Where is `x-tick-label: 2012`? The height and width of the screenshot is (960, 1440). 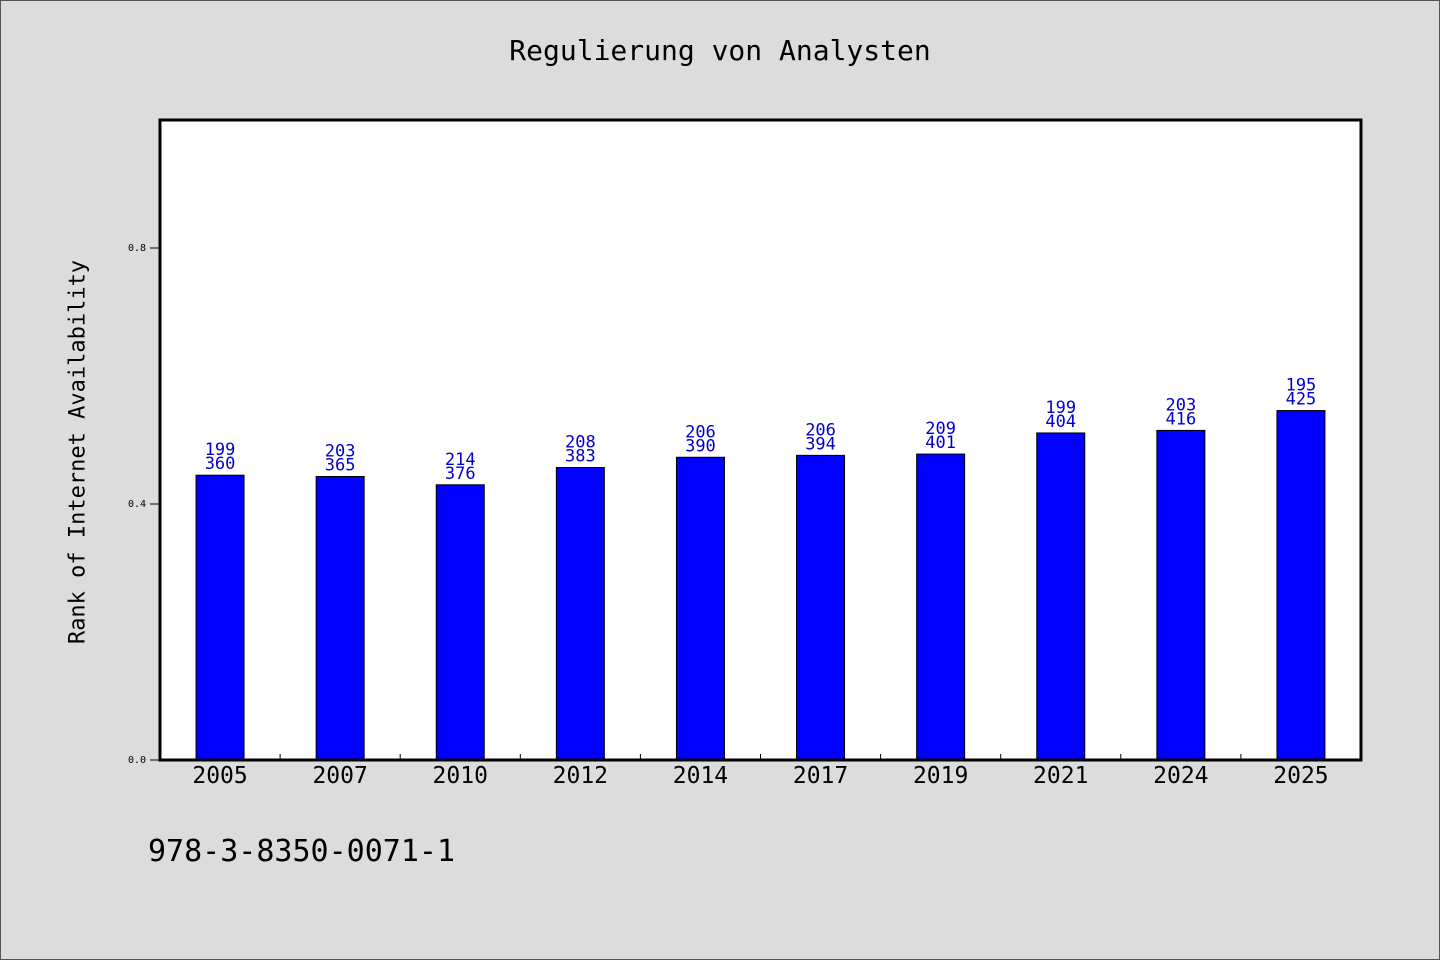
x-tick-label: 2012 is located at coordinates (580, 776).